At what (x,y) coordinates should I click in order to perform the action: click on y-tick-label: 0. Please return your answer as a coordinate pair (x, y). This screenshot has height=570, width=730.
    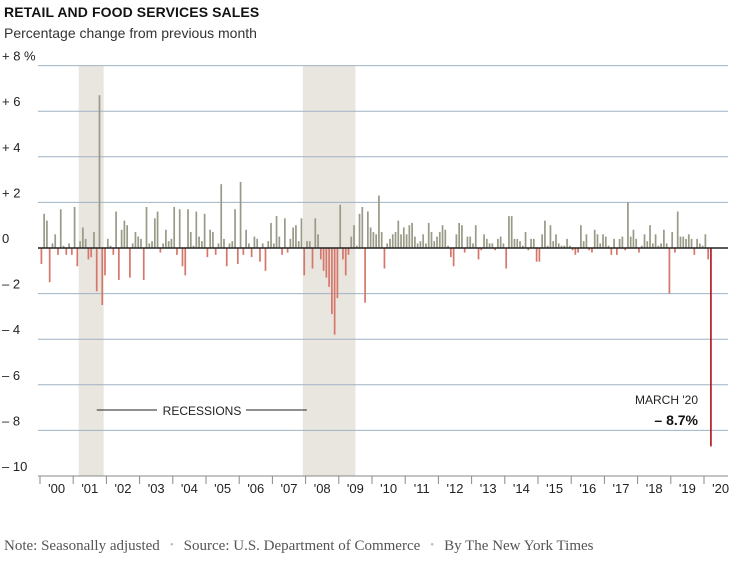
    Looking at the image, I should click on (5, 238).